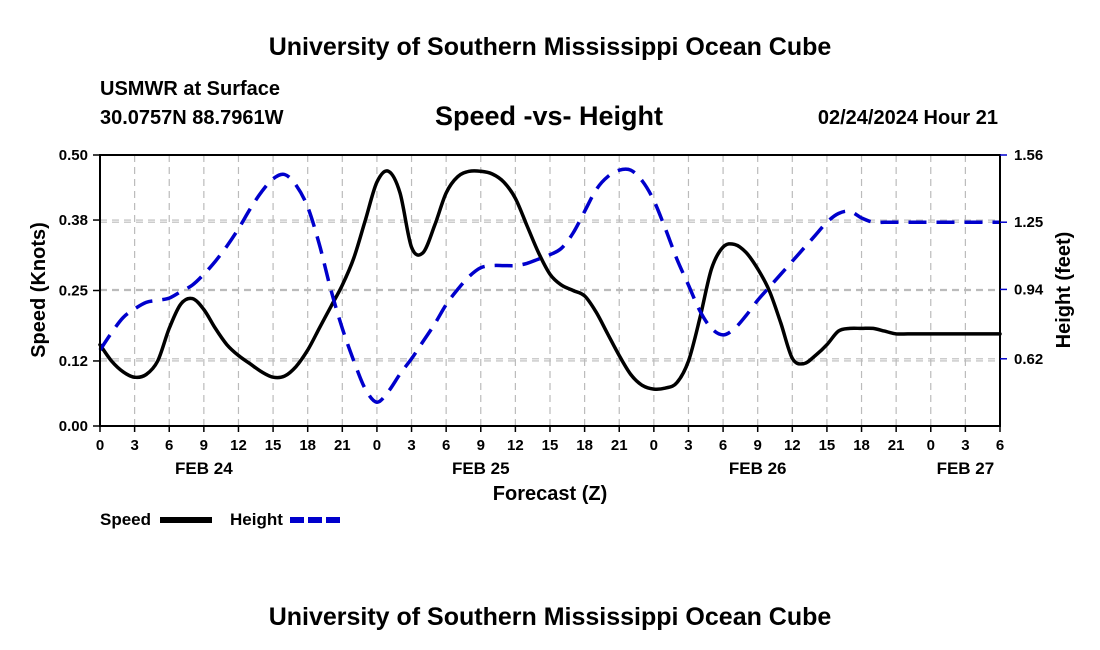 Image resolution: width=1100 pixels, height=650 pixels. I want to click on date-label: FEB 27, so click(966, 468).